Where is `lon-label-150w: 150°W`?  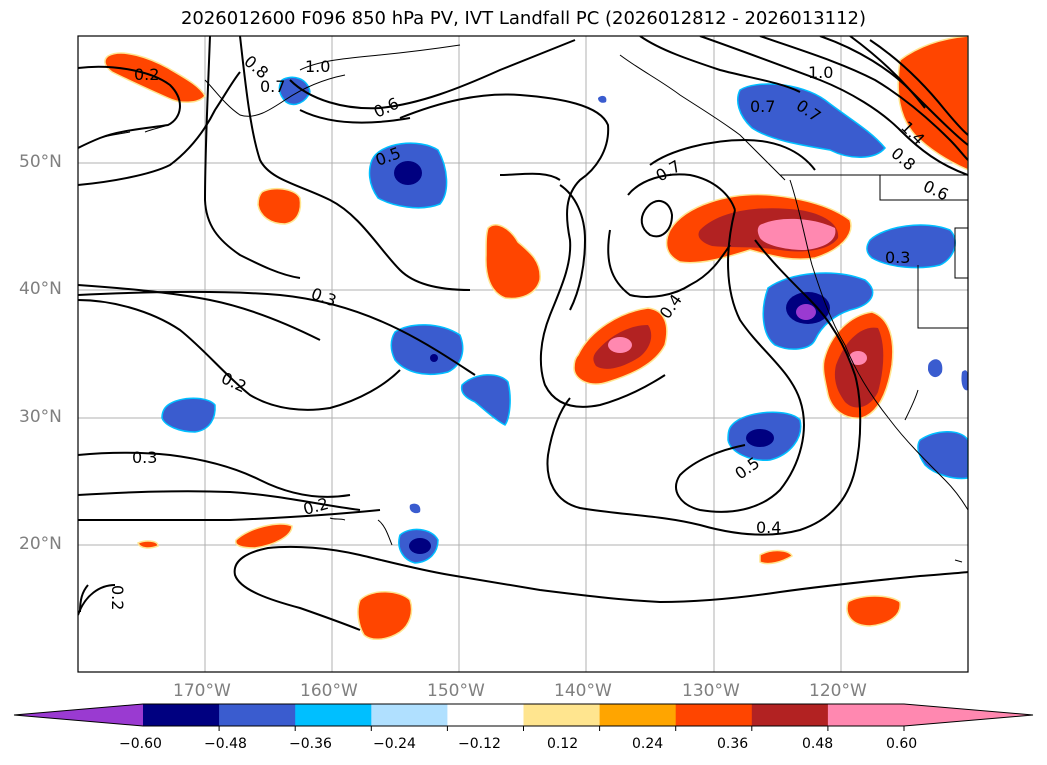 lon-label-150w: 150°W is located at coordinates (456, 691).